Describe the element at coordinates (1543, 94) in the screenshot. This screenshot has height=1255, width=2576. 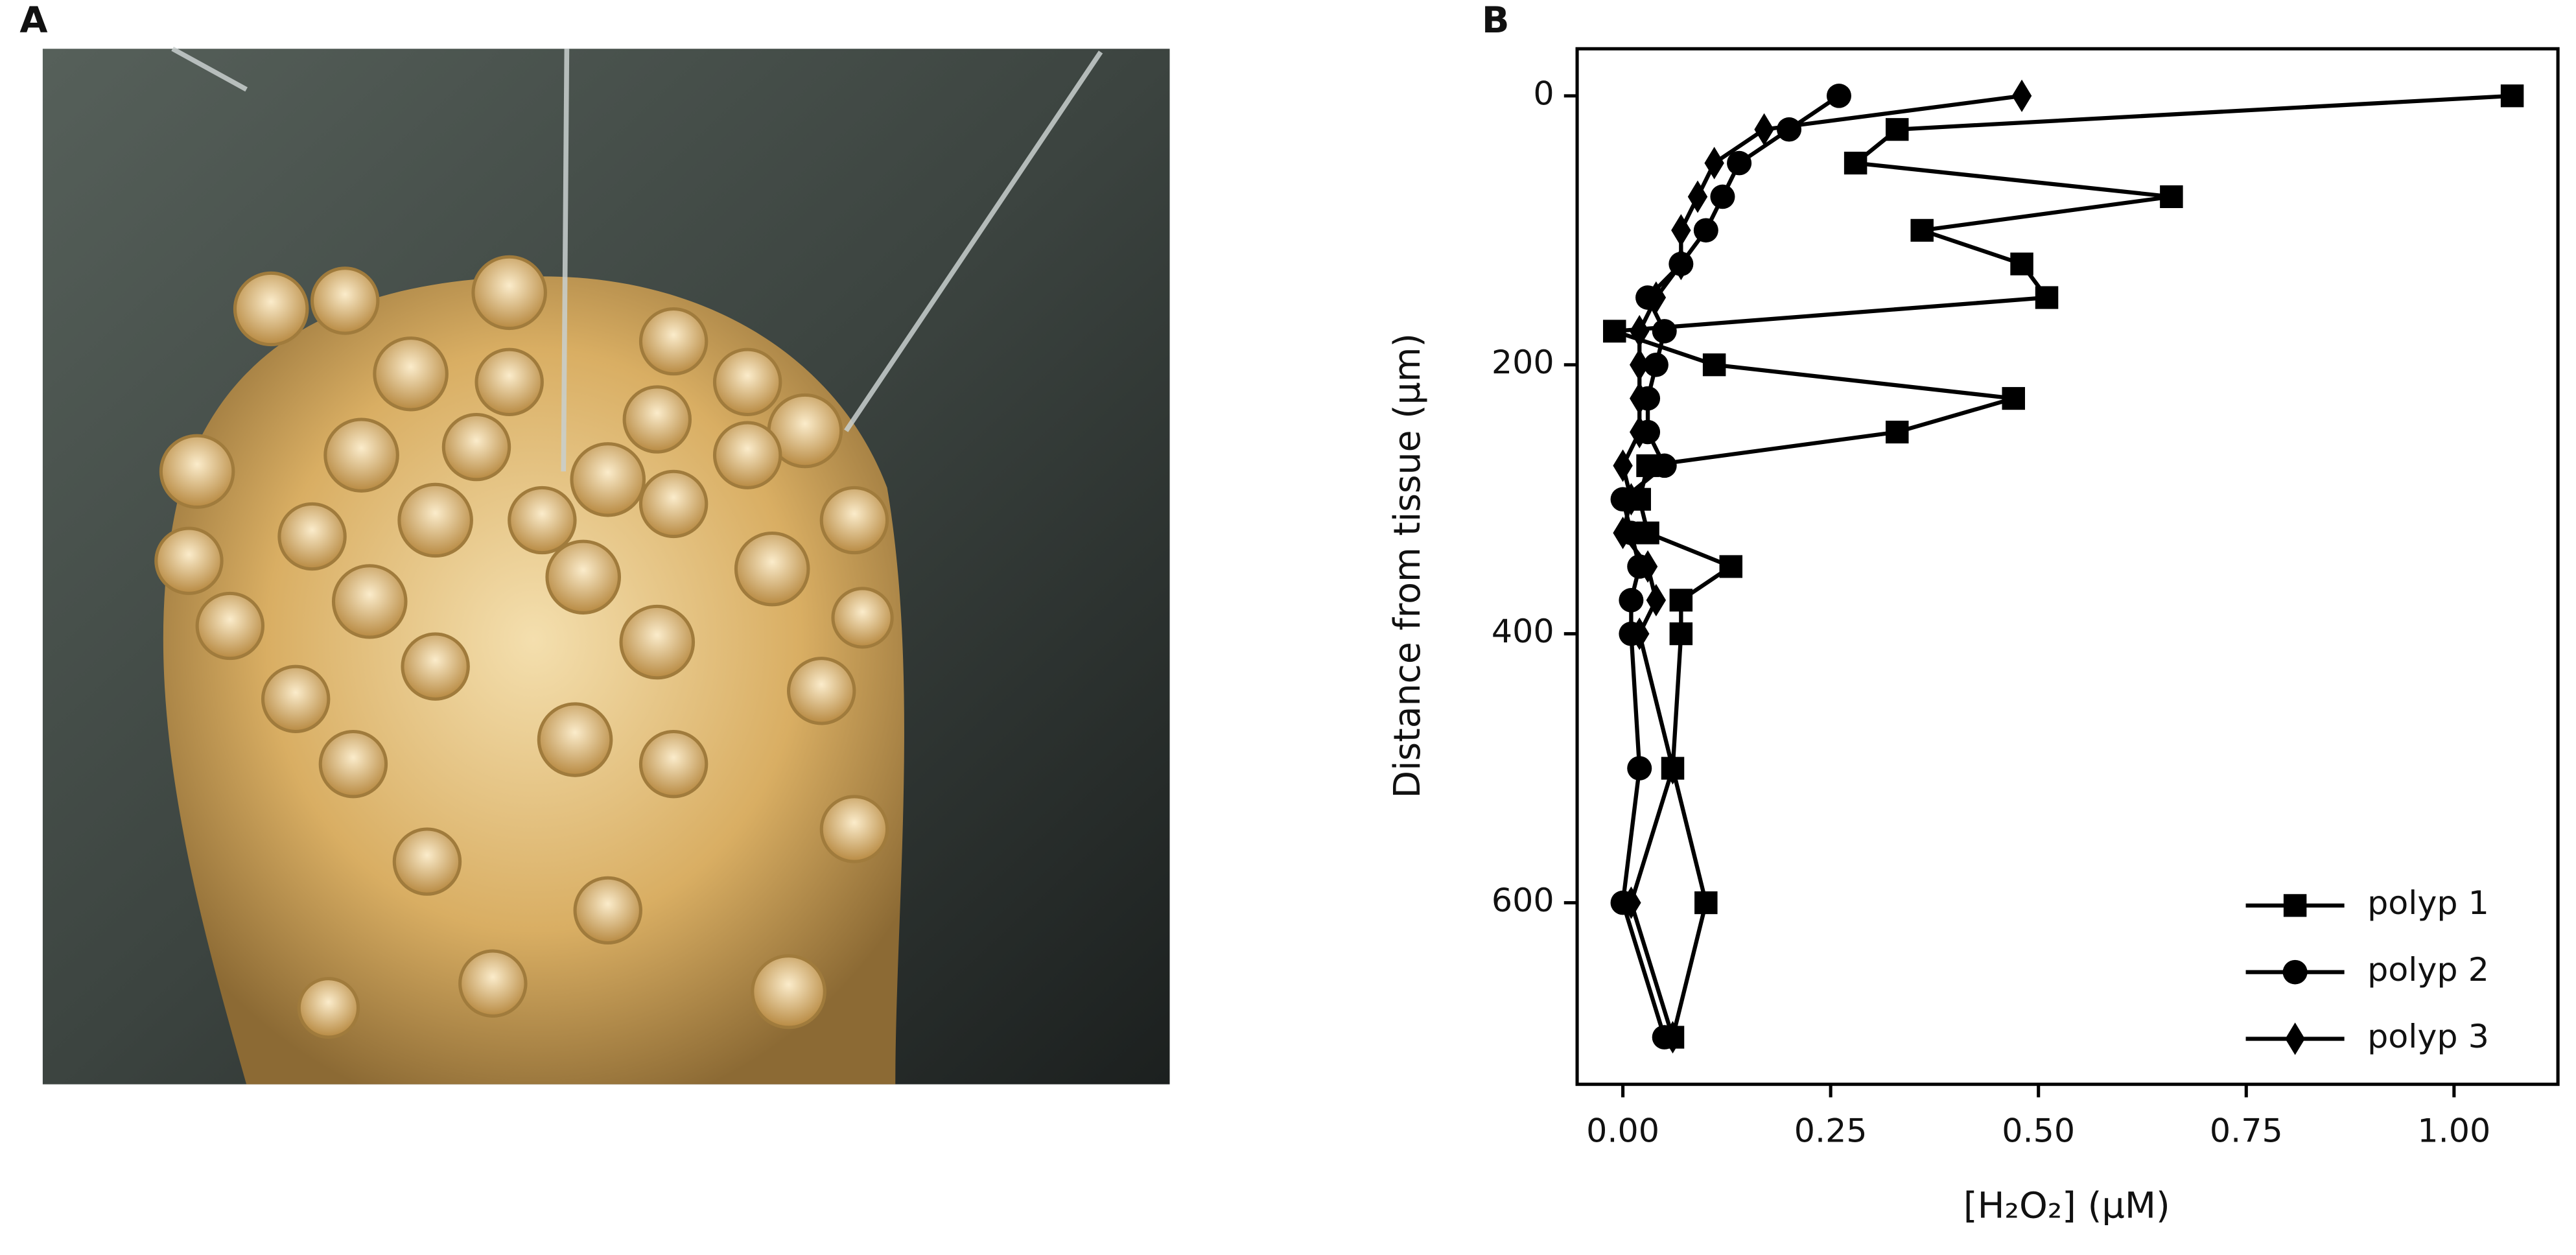
I see `y-tick-label: 0` at that location.